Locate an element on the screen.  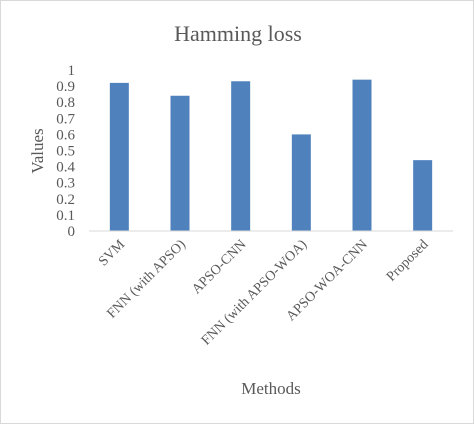
x-category-label: FNN (with APSO-WOA) is located at coordinates (254, 292).